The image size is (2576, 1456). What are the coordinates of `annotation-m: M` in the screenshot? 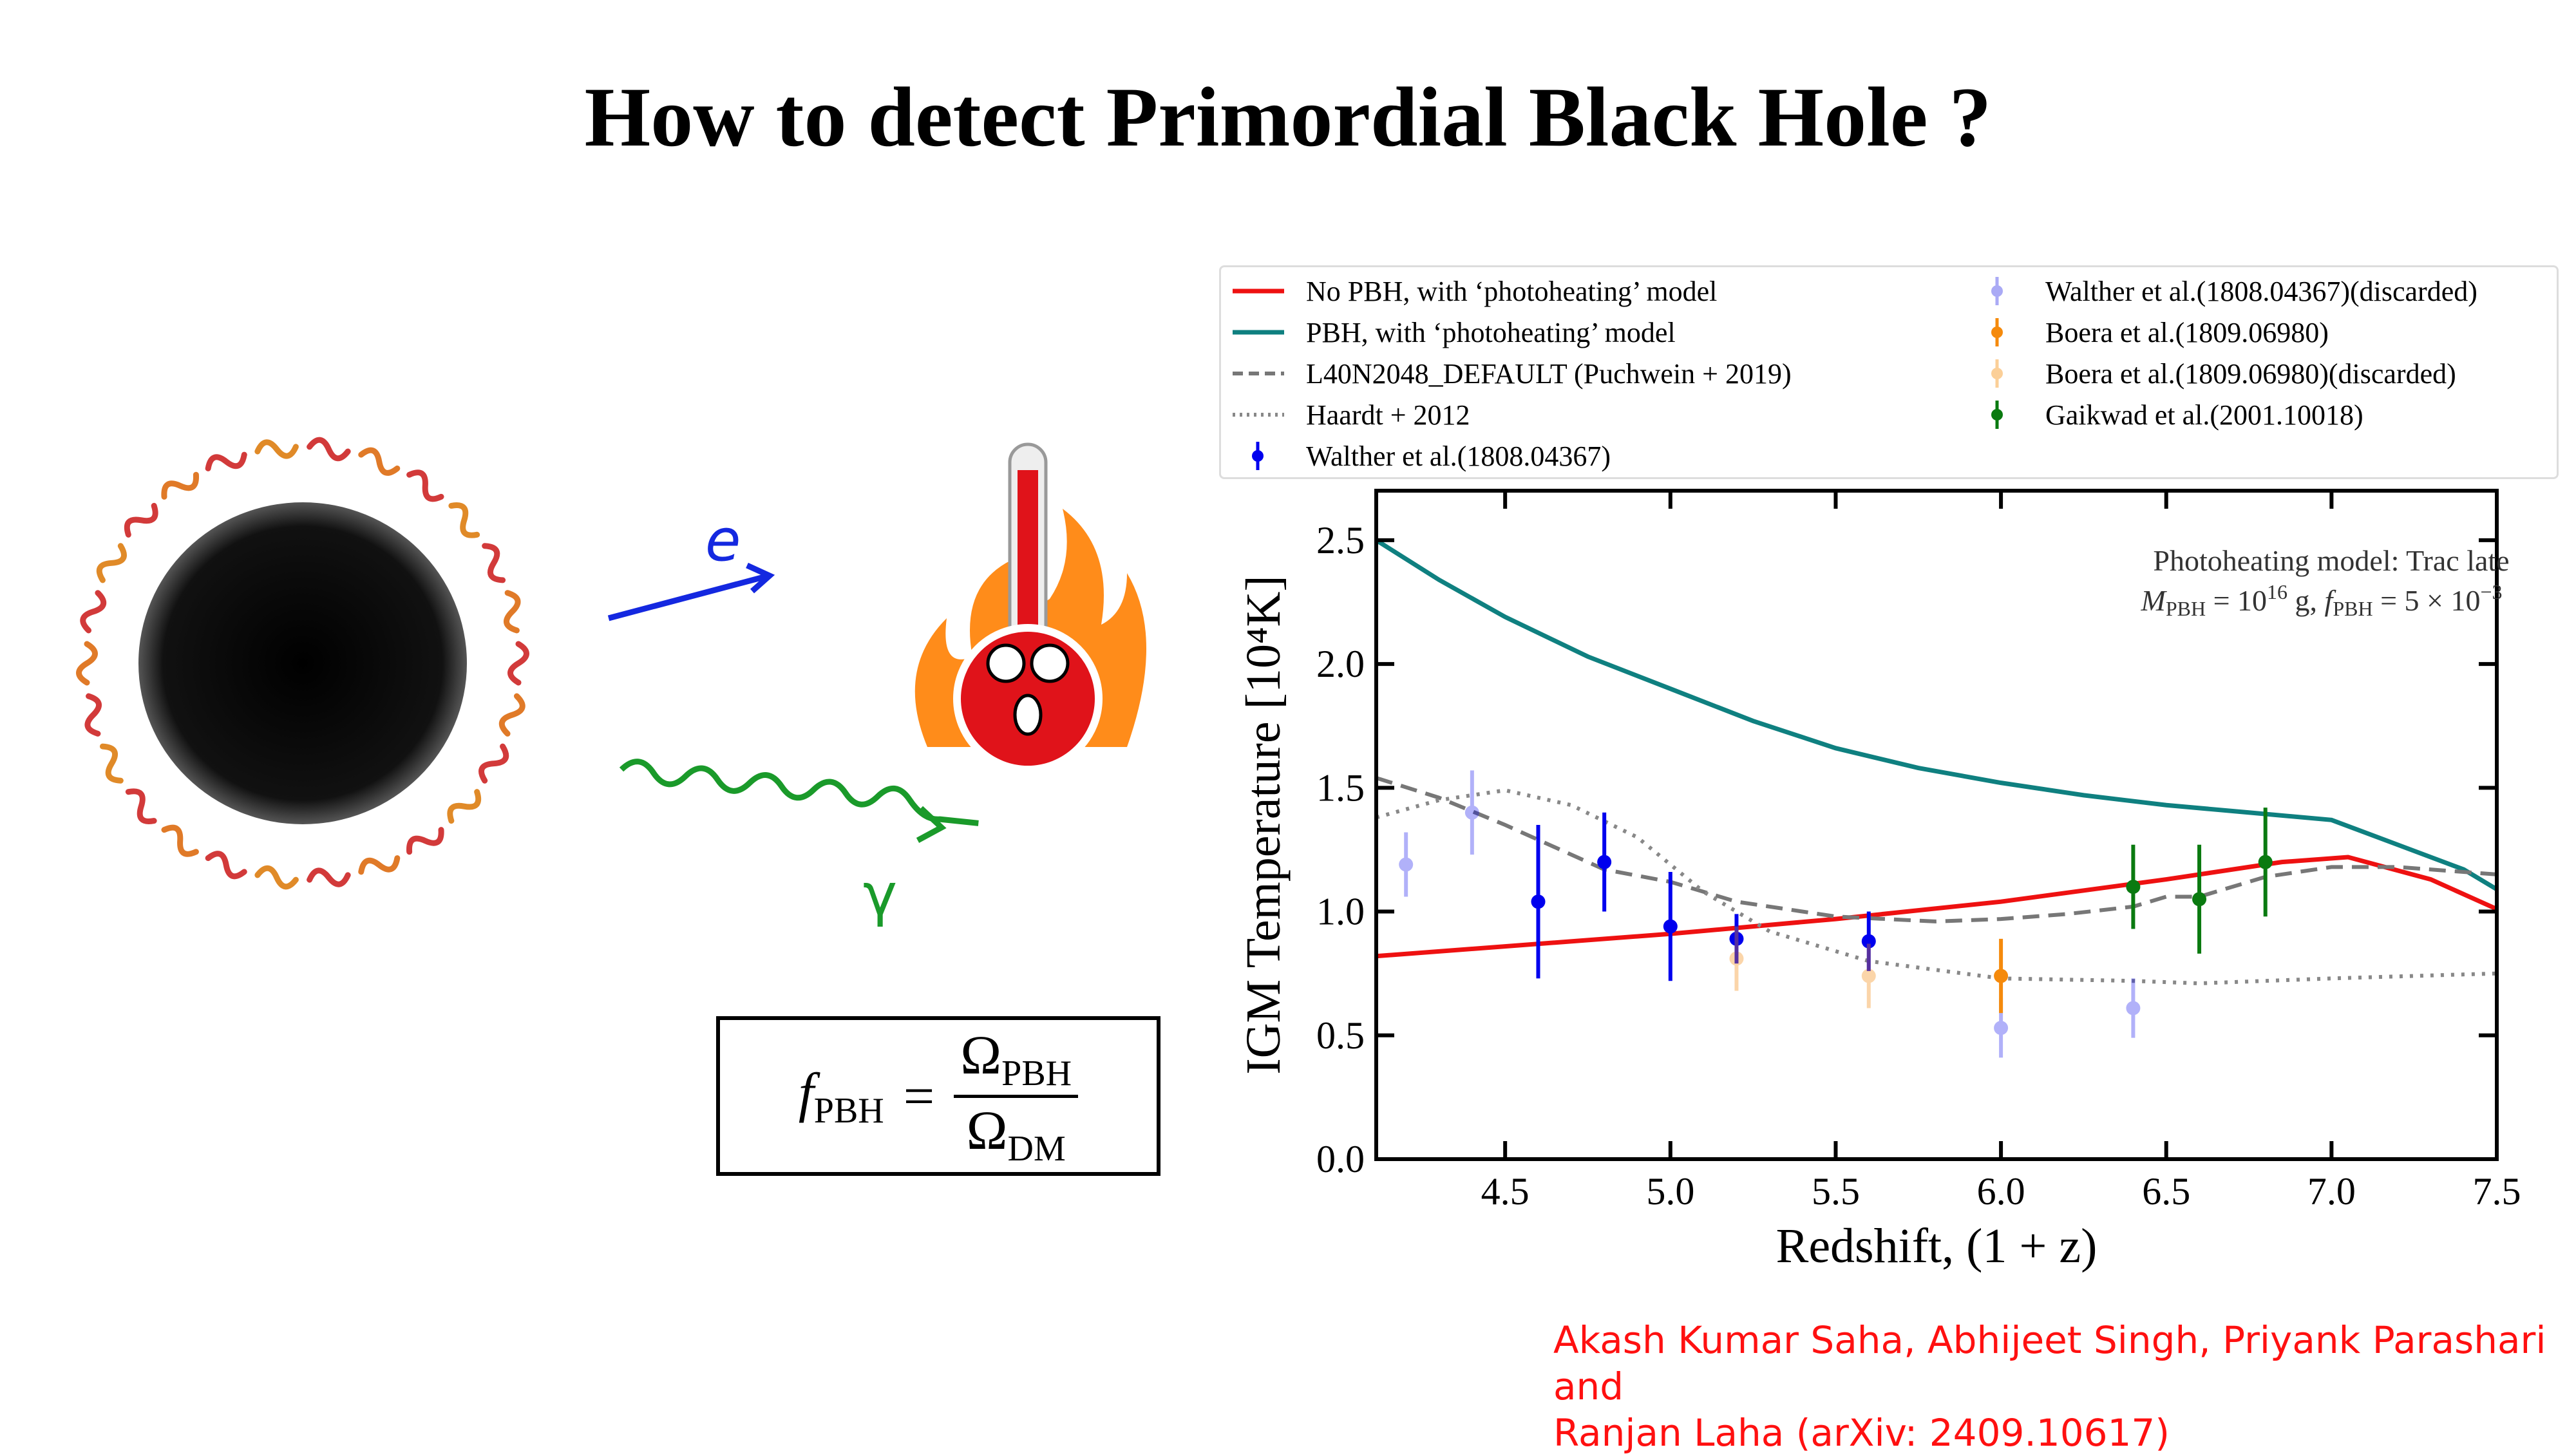 It's located at (2154, 600).